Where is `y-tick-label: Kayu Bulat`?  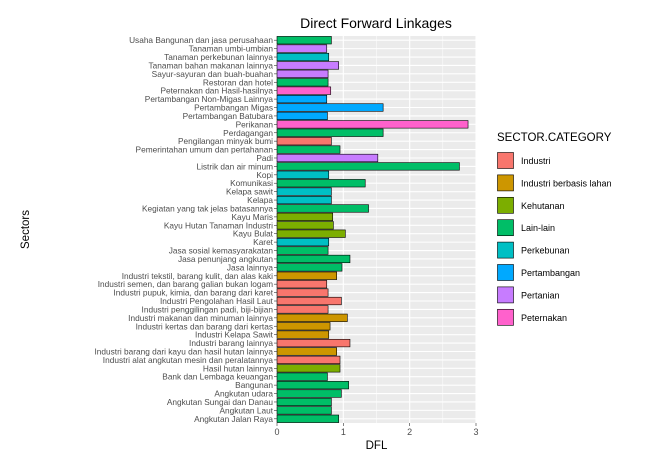
y-tick-label: Kayu Bulat is located at coordinates (253, 234).